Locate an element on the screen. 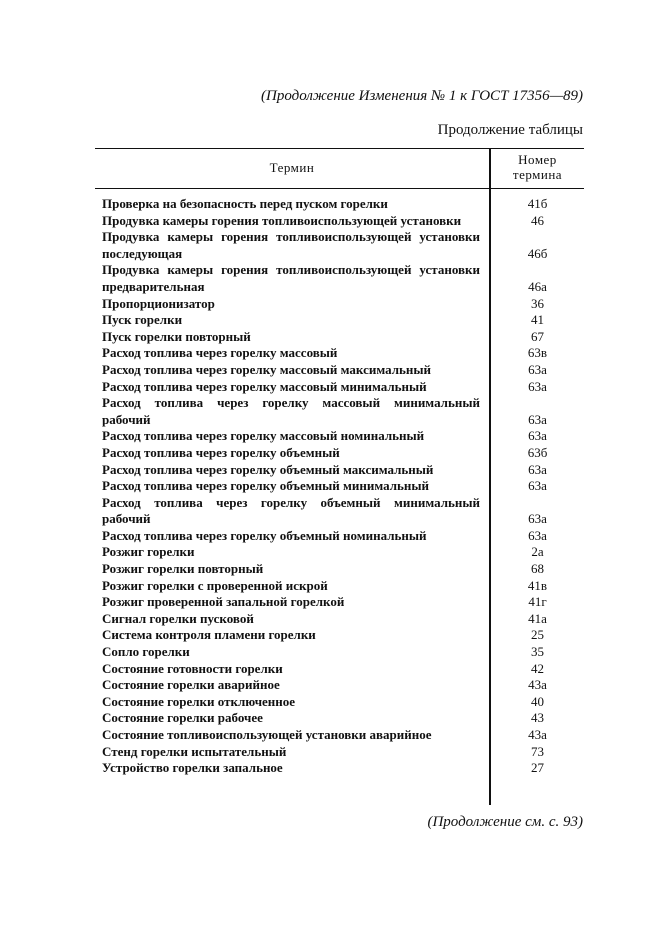 The height and width of the screenshot is (936, 661). term-number: 63в is located at coordinates (537, 353).